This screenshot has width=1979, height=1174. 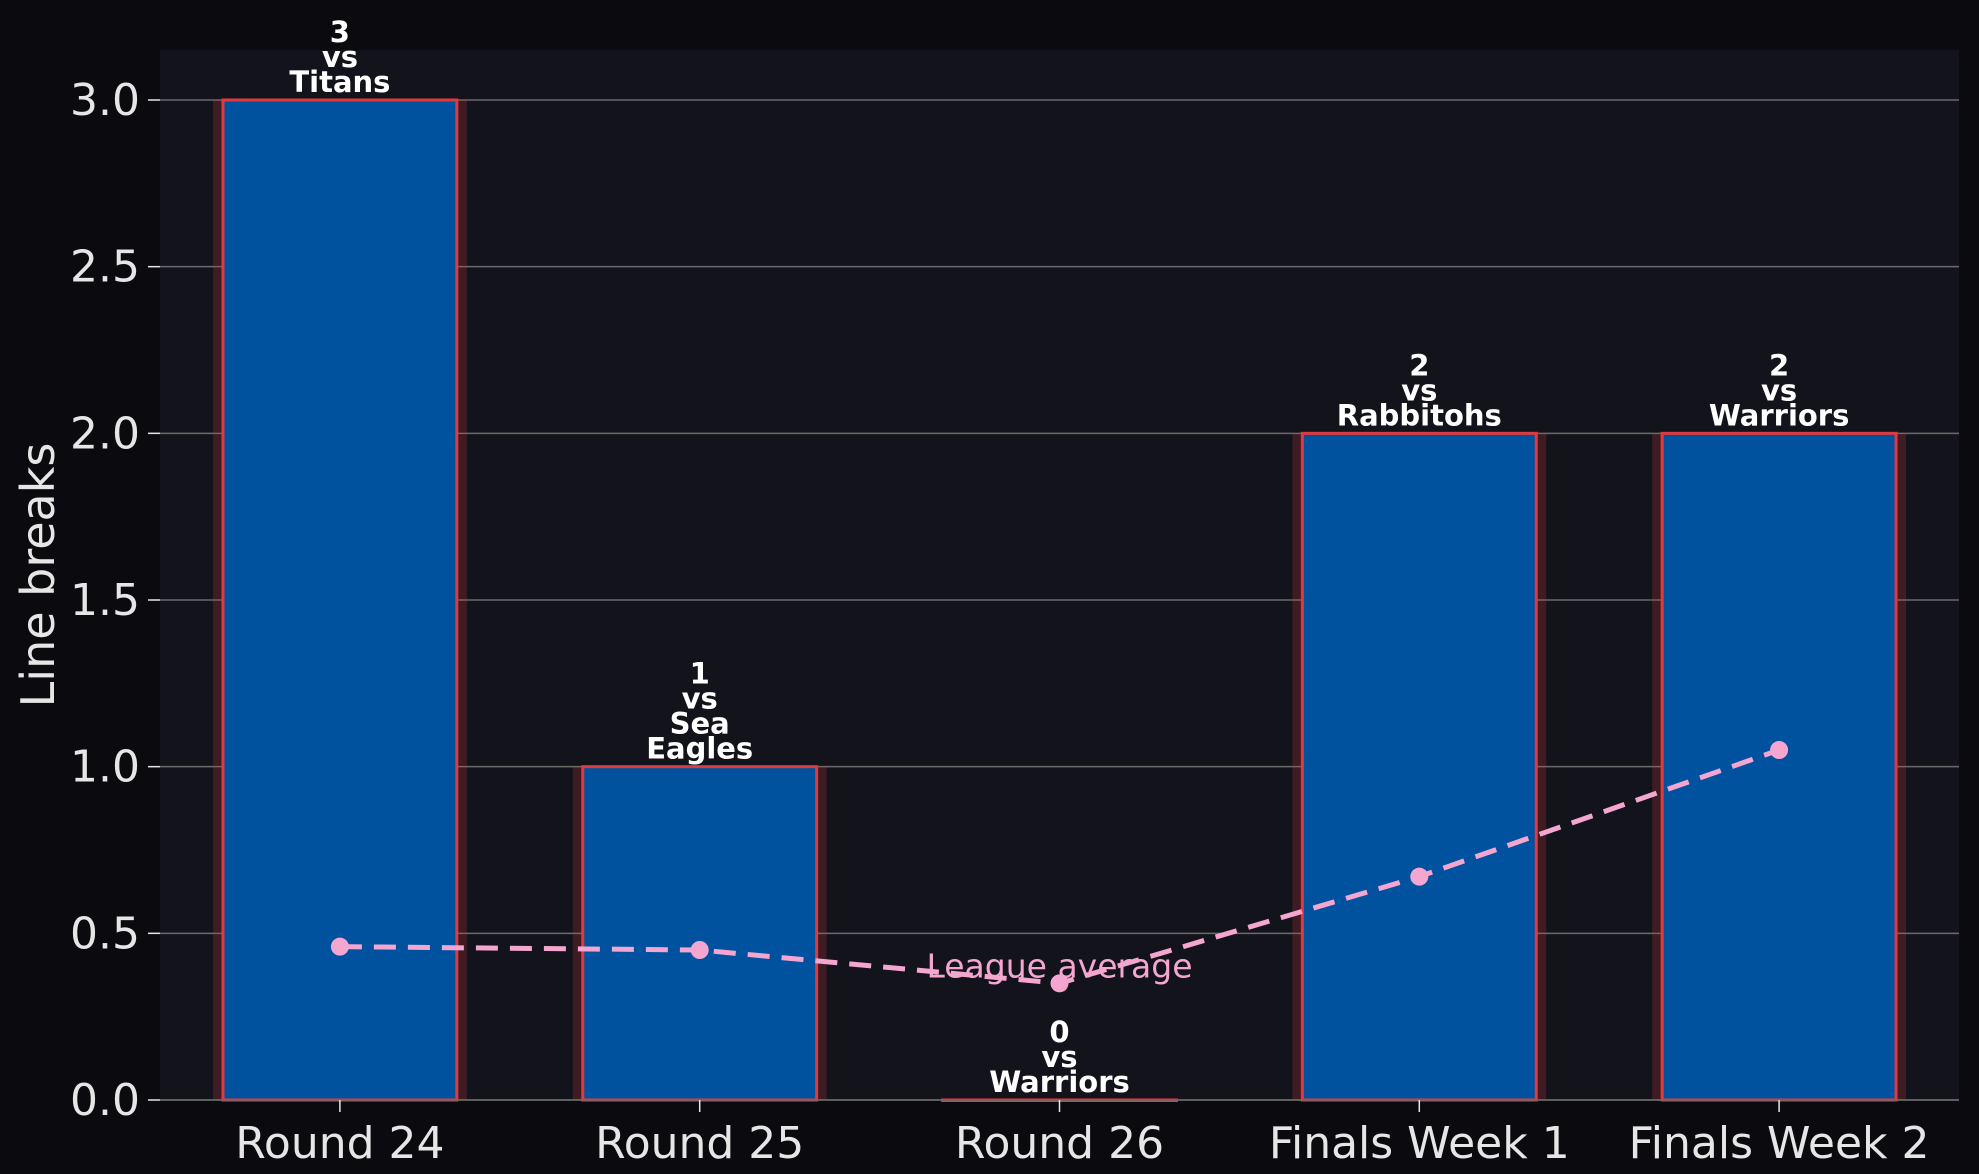 I want to click on y-tick-label: 0.0, so click(x=105, y=1100).